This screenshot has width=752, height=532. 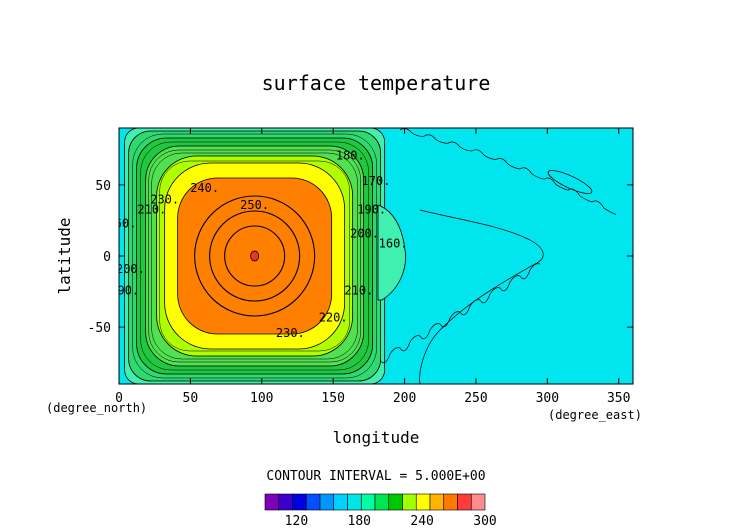 What do you see at coordinates (393, 243) in the screenshot?
I see `contour-label-11: 160.` at bounding box center [393, 243].